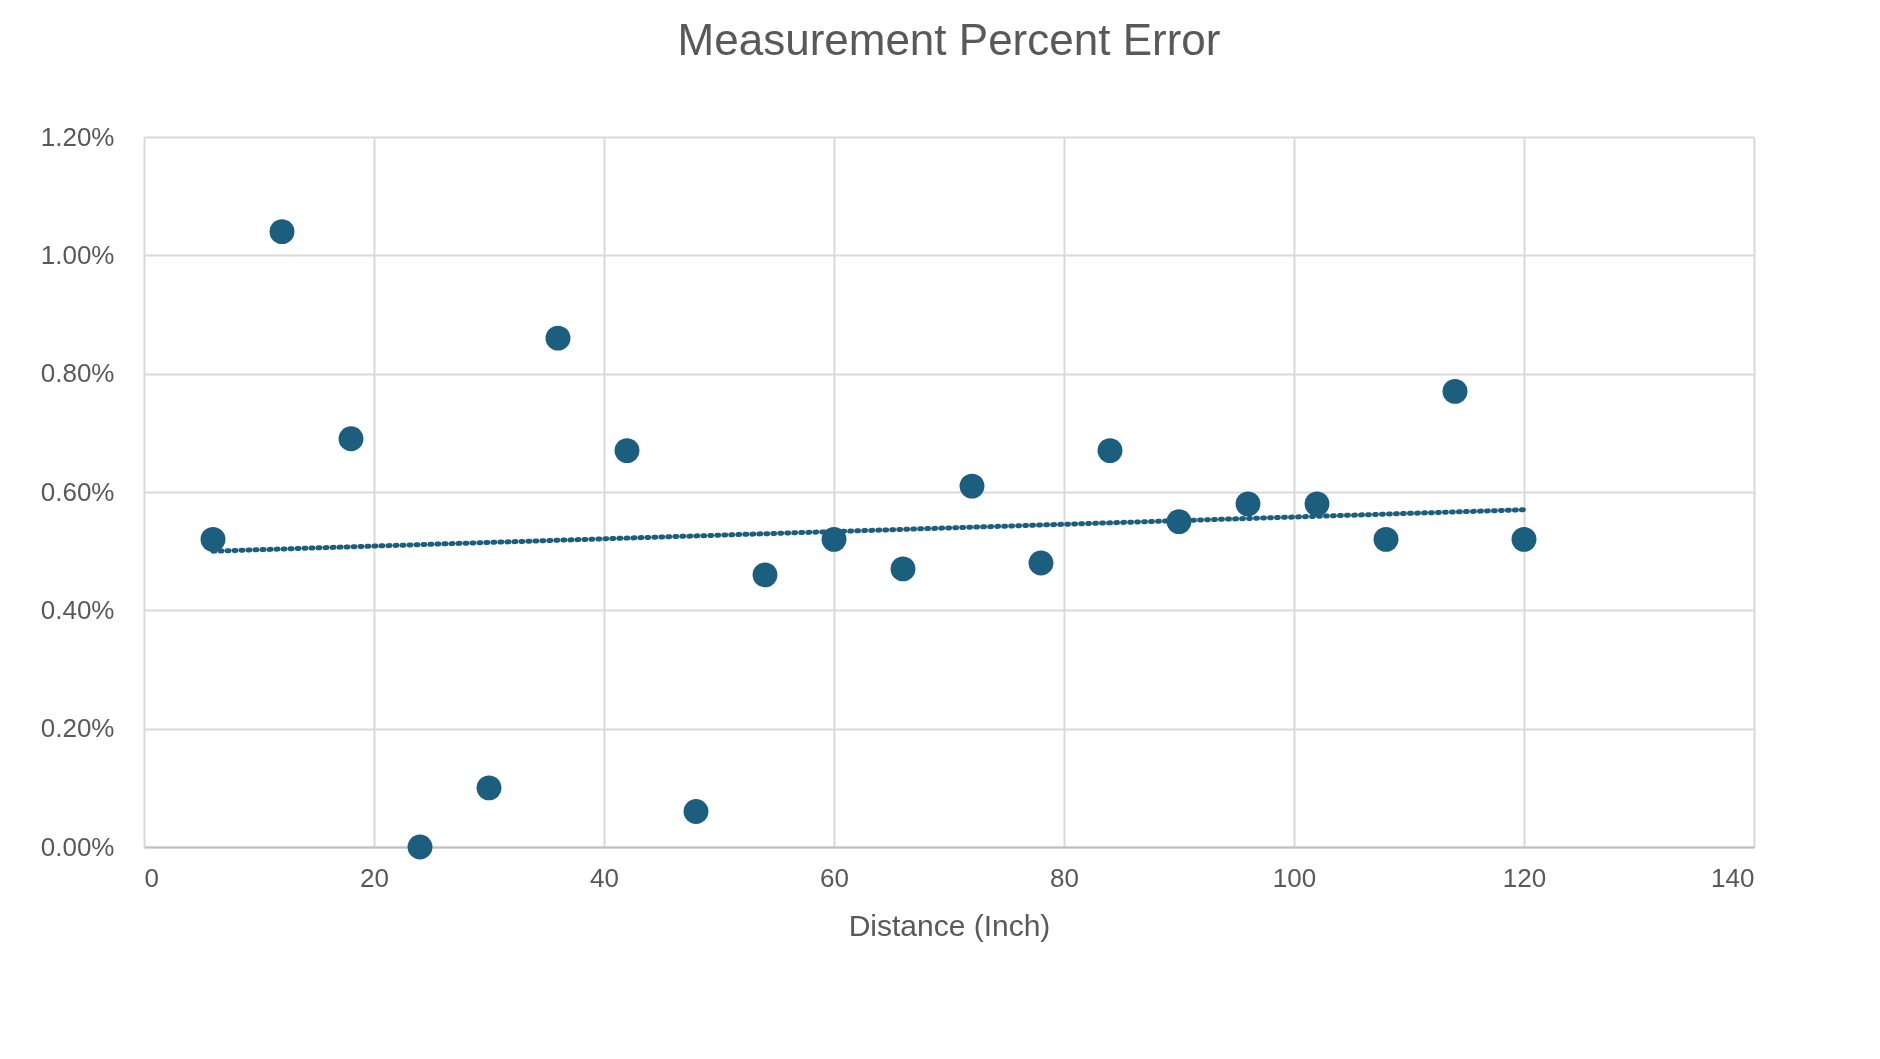 This screenshot has width=1880, height=1059. Describe the element at coordinates (834, 877) in the screenshot. I see `x-tick-label: 60` at that location.